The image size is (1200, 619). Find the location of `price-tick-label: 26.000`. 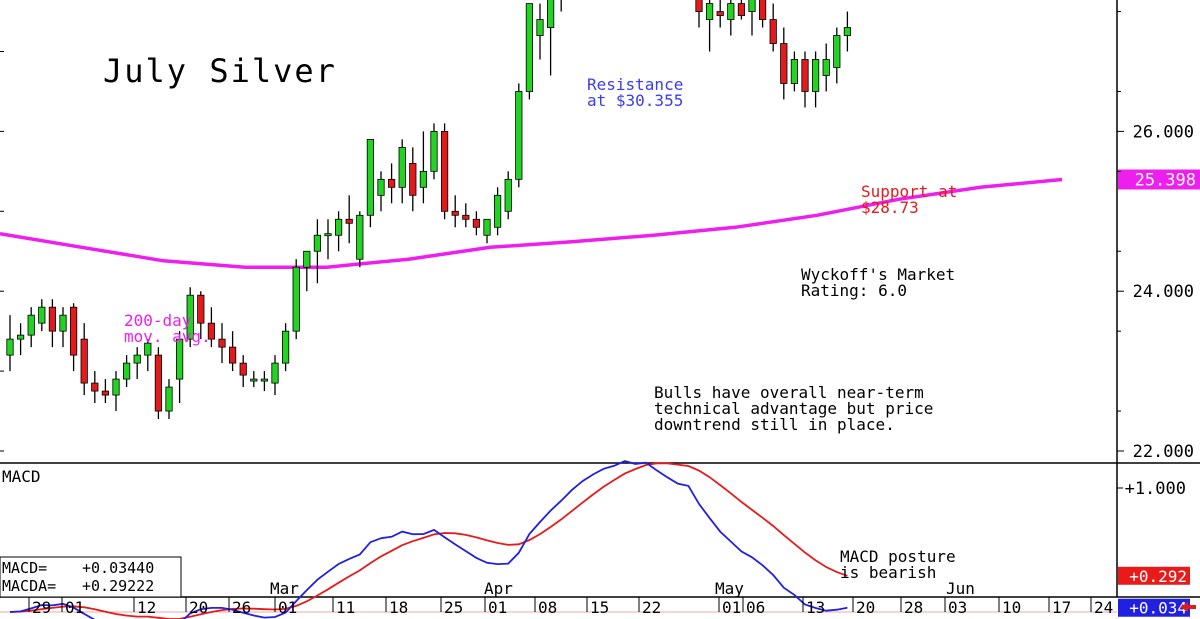

price-tick-label: 26.000 is located at coordinates (1163, 132).